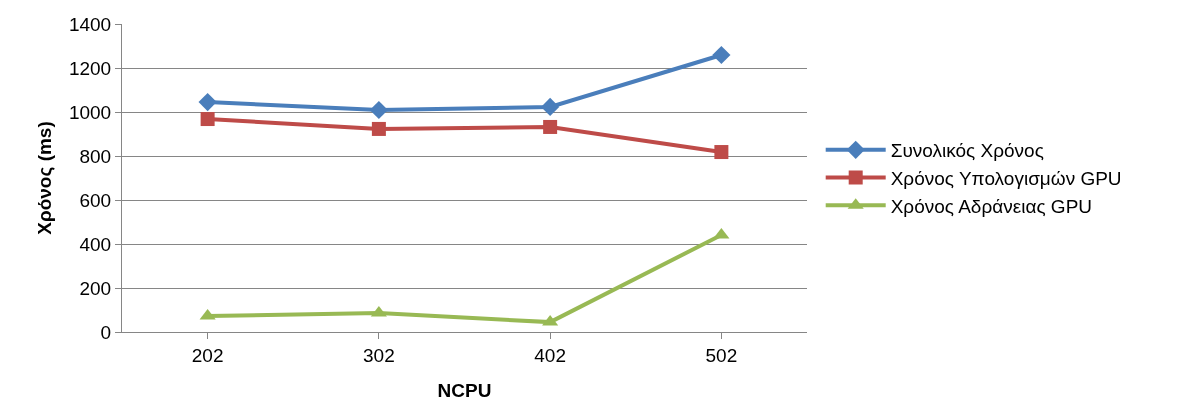  What do you see at coordinates (44, 178) in the screenshot?
I see `y-axis-title: Χρόνος (ms)` at bounding box center [44, 178].